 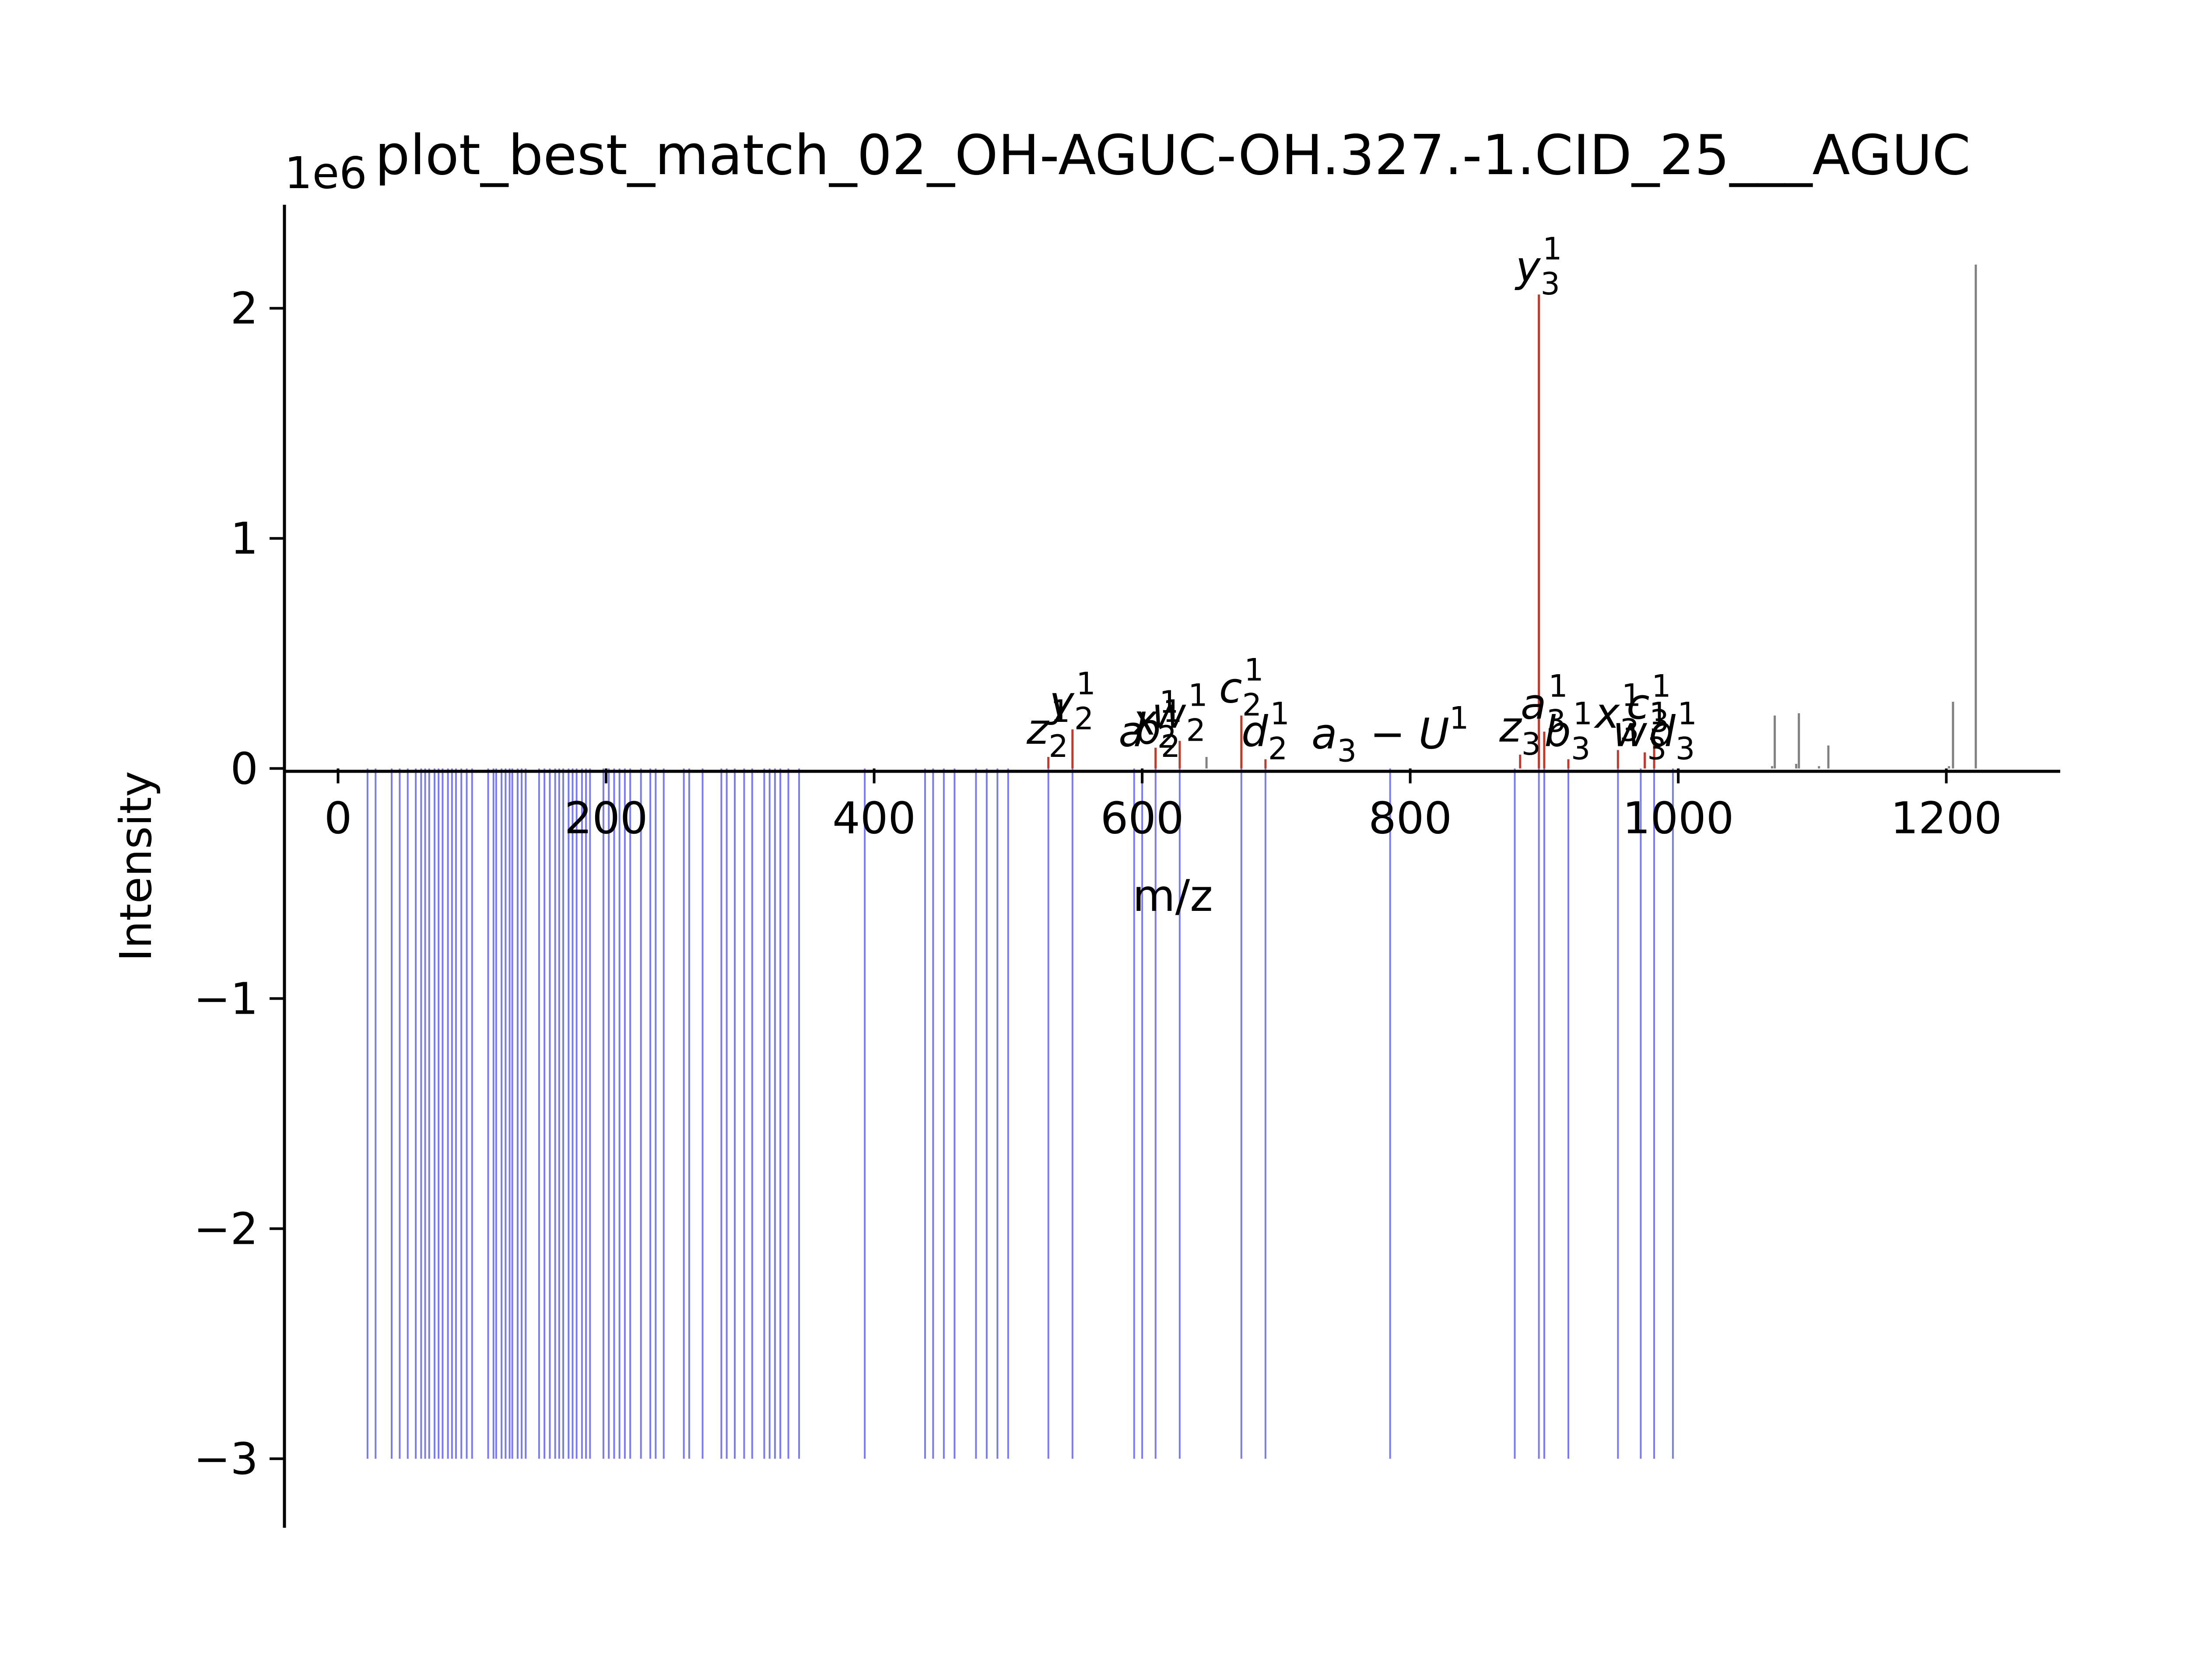 I want to click on x-tick-label: 800, so click(x=1410, y=818).